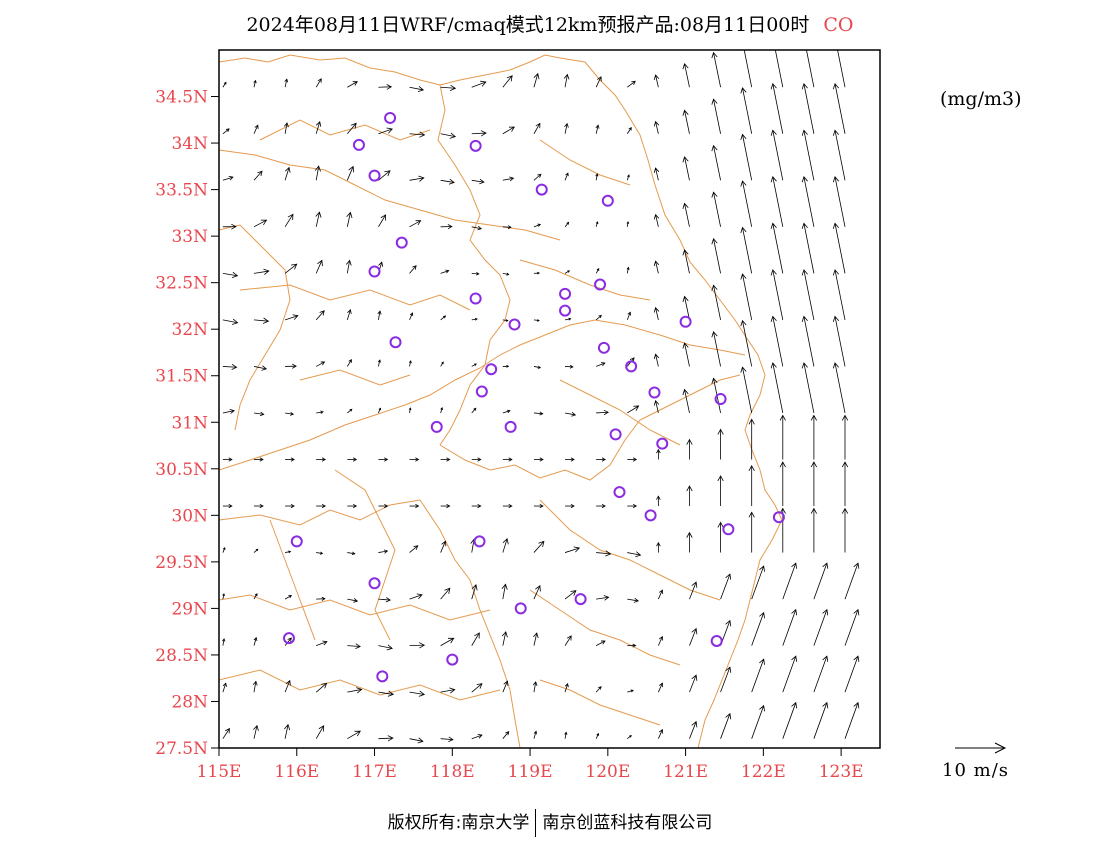  What do you see at coordinates (458, 823) in the screenshot?
I see `footer-left: 版权所有:南京大学` at bounding box center [458, 823].